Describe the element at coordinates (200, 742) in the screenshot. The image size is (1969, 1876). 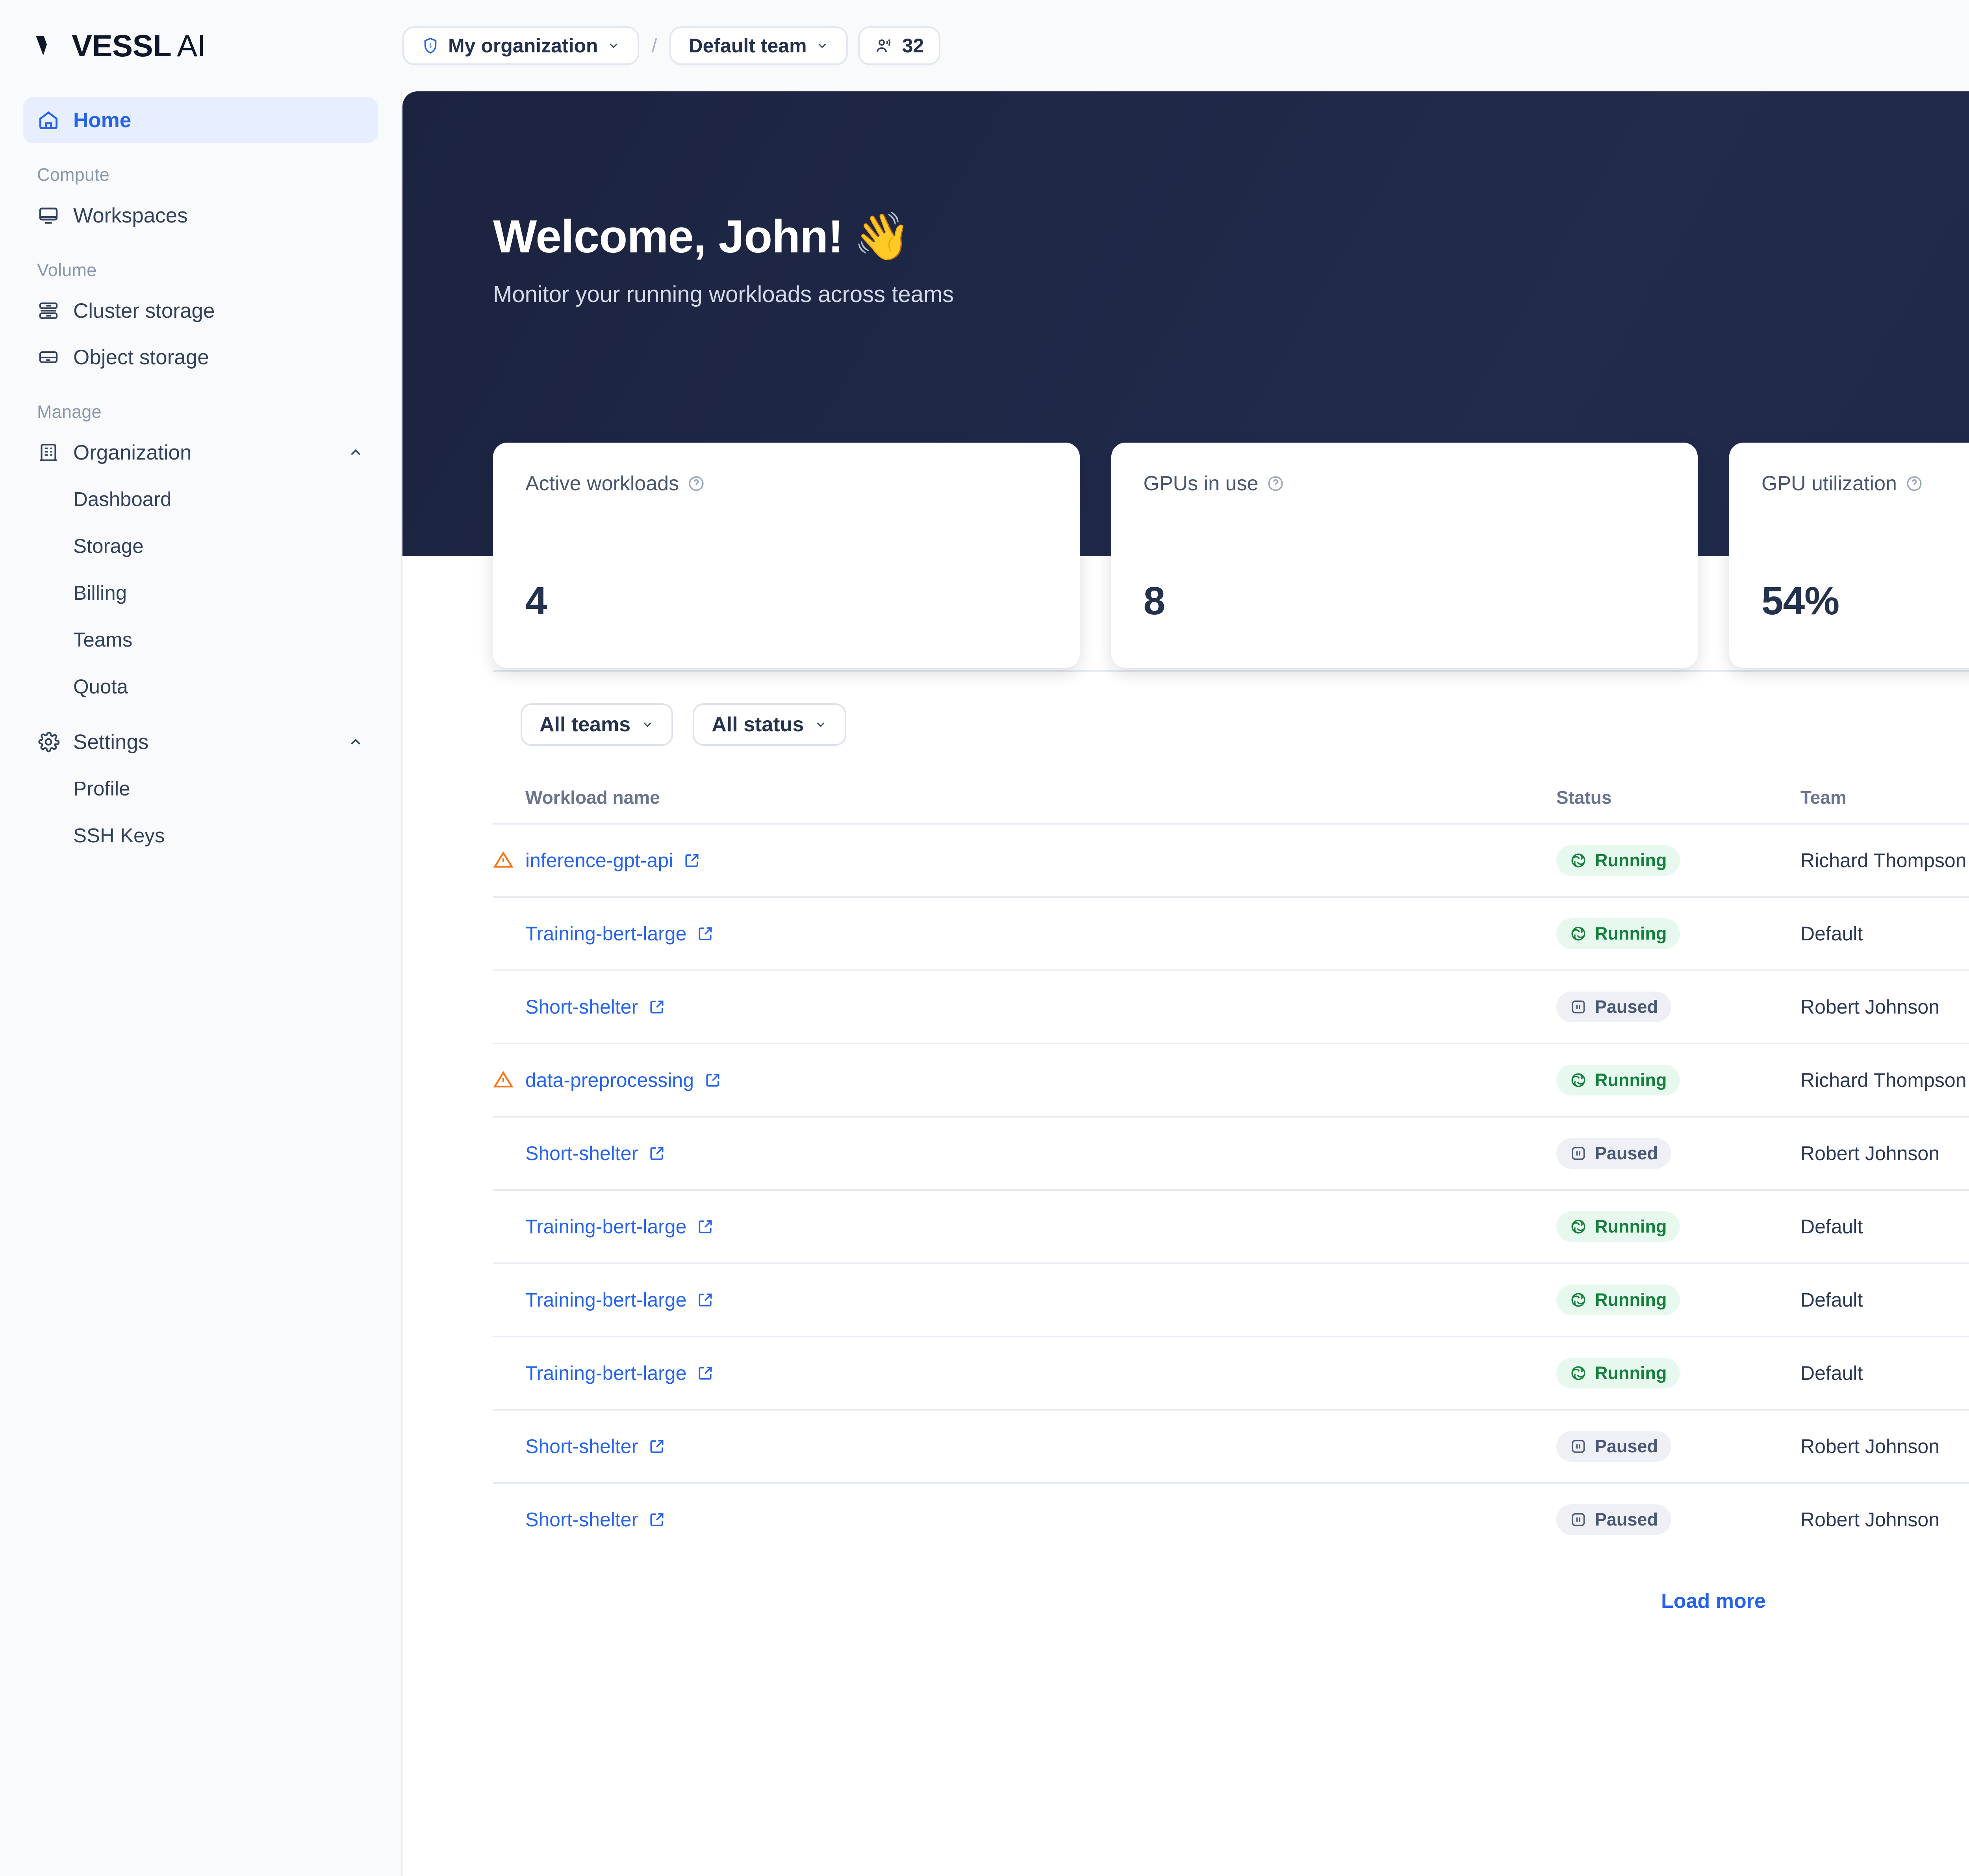
I see `sidebar-item-settings: Settings` at that location.